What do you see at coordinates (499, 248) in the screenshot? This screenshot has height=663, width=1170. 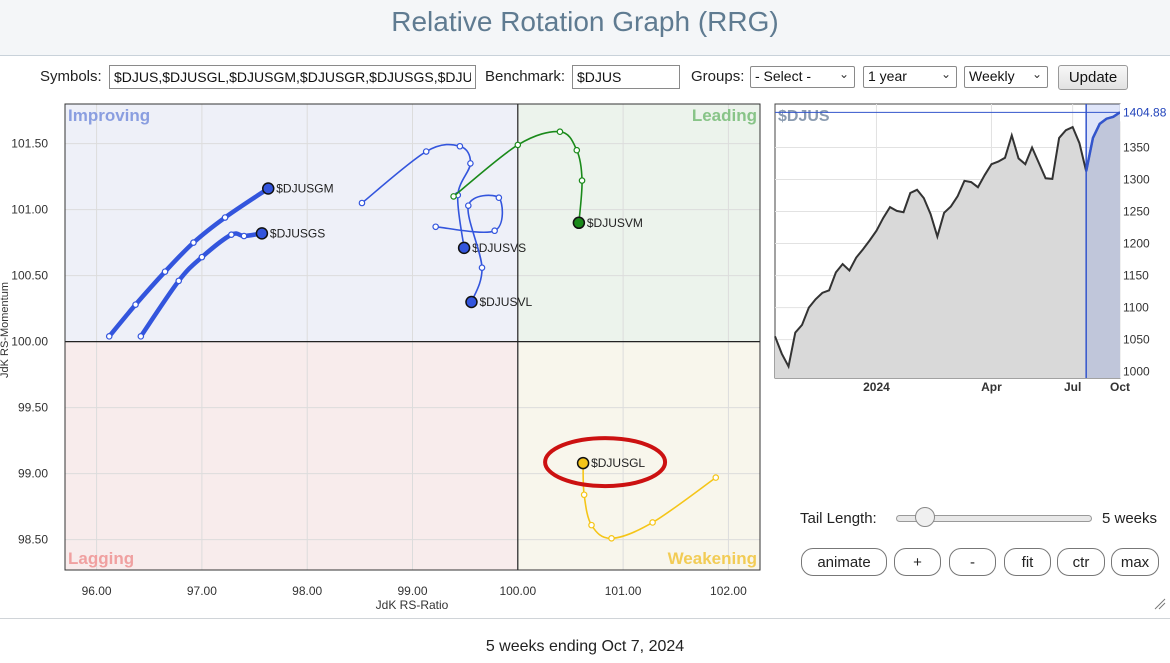 I see `series-label-djusvs: $DJUSVS` at bounding box center [499, 248].